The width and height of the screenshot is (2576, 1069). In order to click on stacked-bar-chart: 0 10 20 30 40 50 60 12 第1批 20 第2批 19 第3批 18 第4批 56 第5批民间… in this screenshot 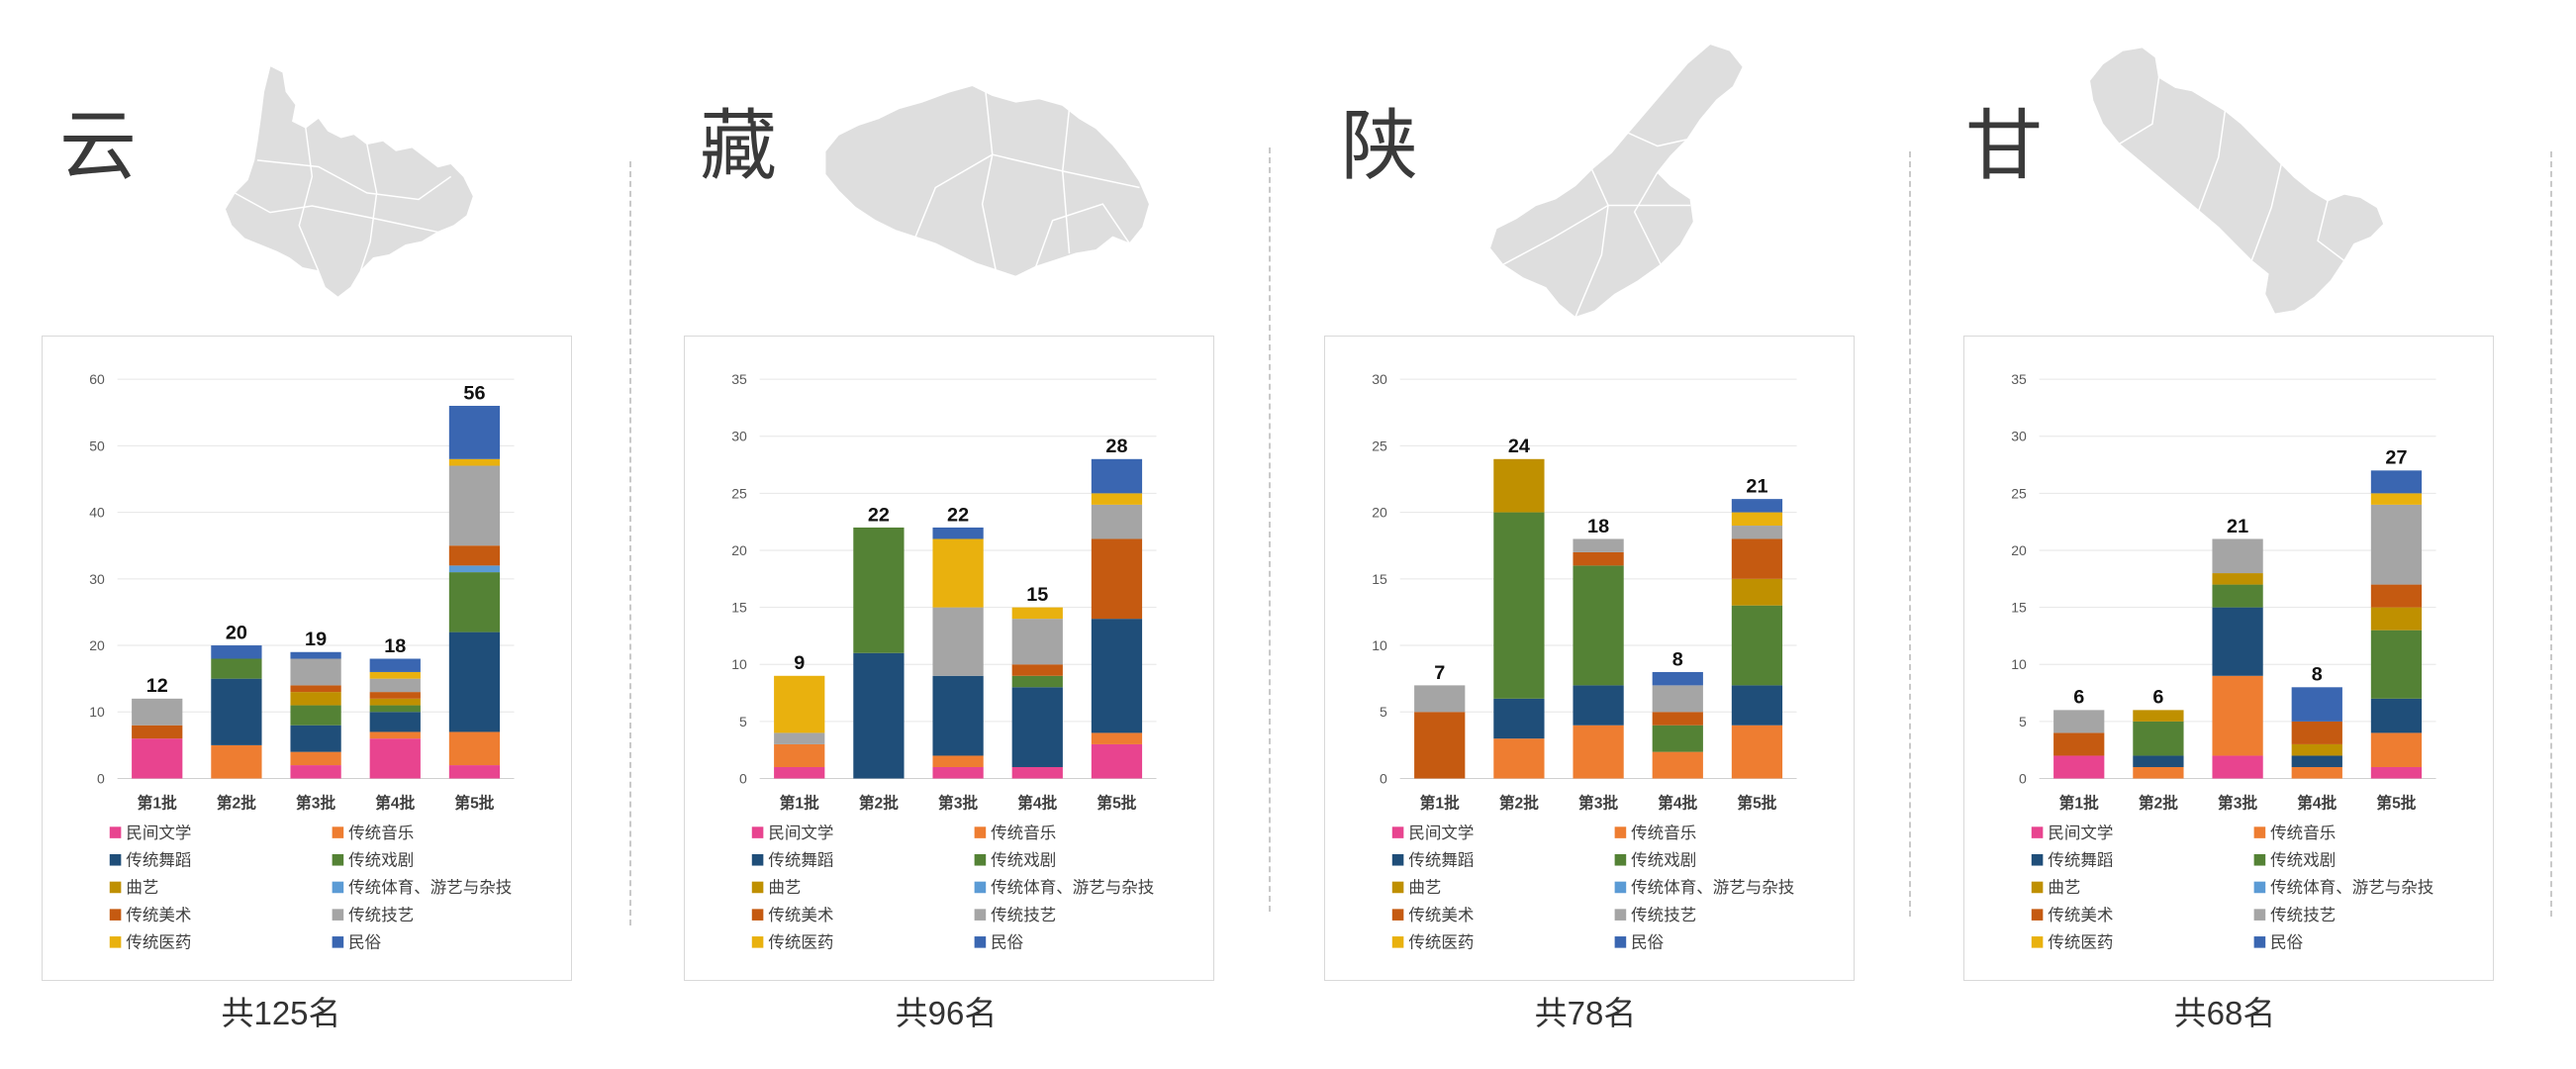, I will do `click(302, 661)`.